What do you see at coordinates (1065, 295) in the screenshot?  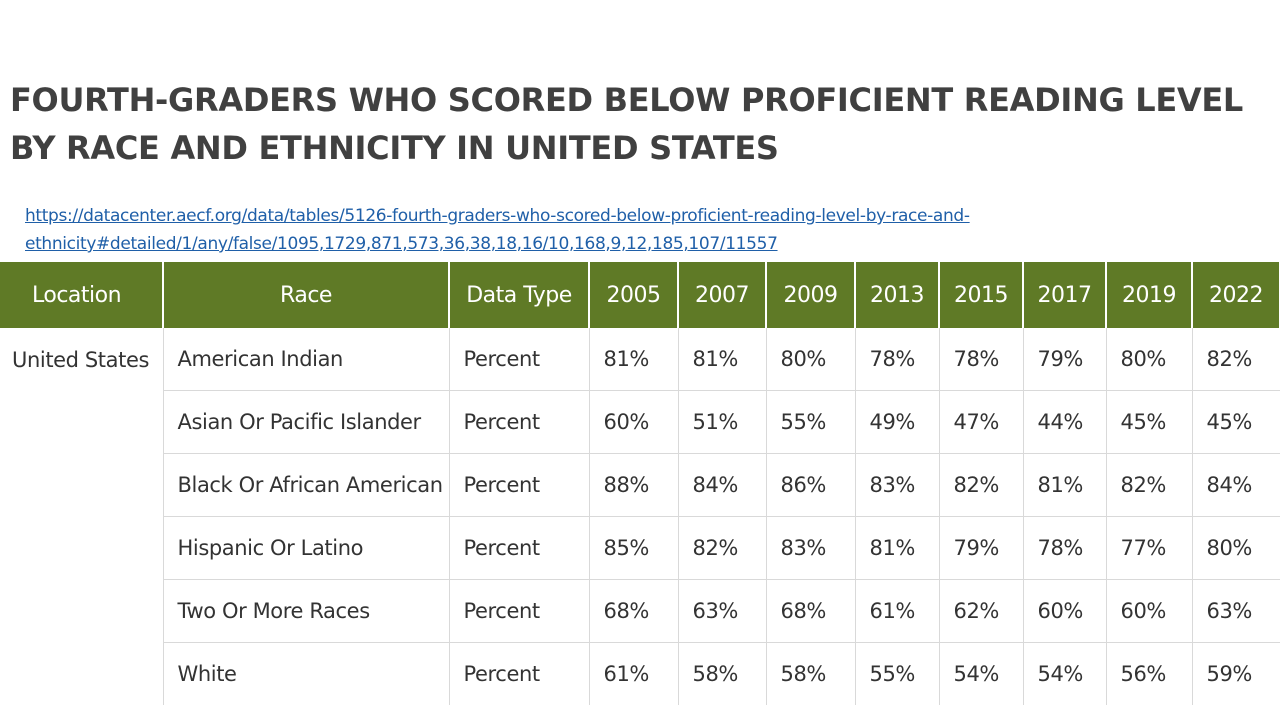 I see `column-header-2017: 2017` at bounding box center [1065, 295].